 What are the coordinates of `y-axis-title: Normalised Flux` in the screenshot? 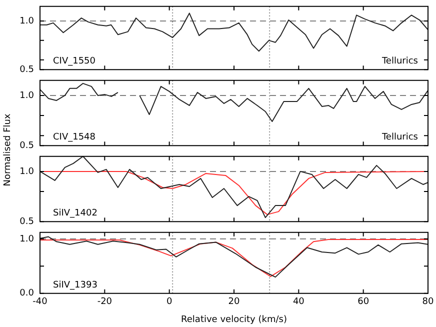 It's located at (8, 150).